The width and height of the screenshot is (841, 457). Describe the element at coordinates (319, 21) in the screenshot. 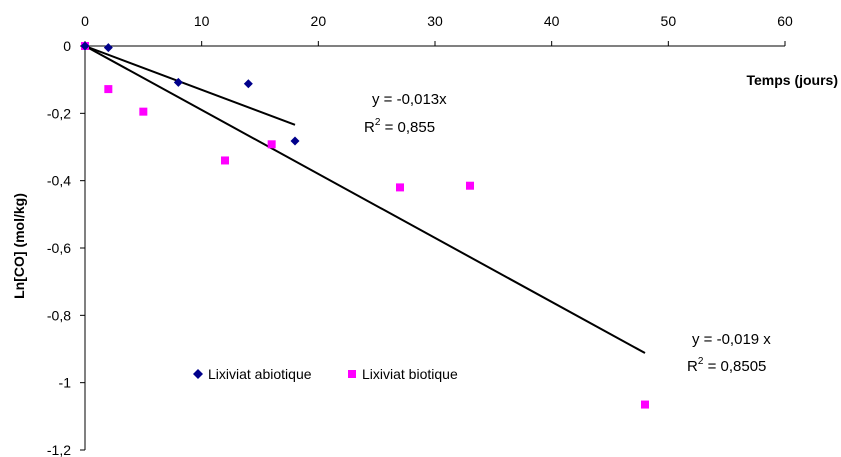

I see `x-tick-label: 20` at that location.